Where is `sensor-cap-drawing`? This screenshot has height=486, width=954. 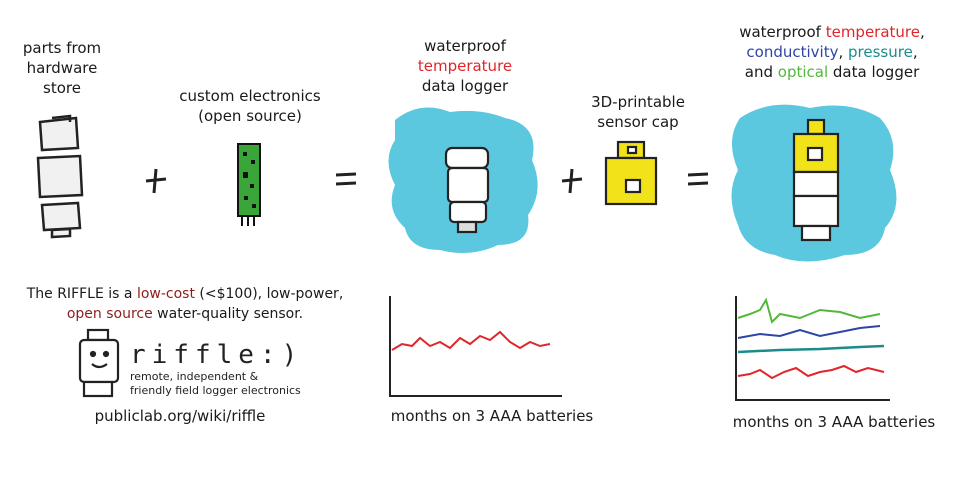 sensor-cap-drawing is located at coordinates (631, 173).